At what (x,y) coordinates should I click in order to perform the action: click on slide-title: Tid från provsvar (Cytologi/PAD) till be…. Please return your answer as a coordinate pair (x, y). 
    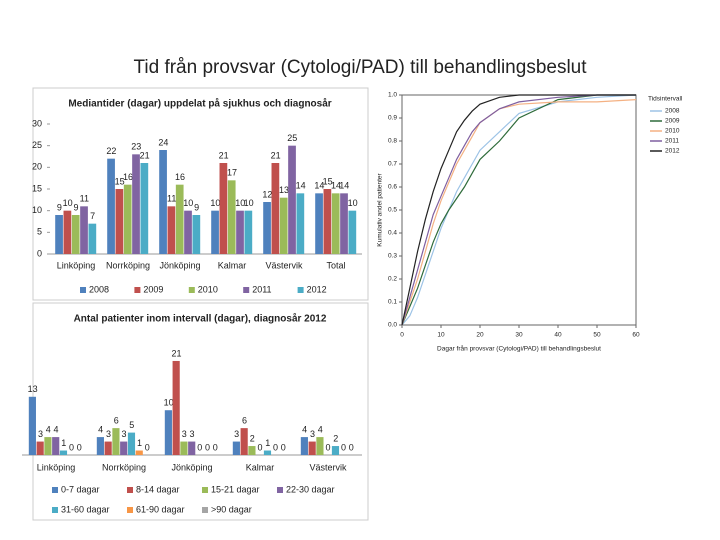
    Looking at the image, I should click on (360, 67).